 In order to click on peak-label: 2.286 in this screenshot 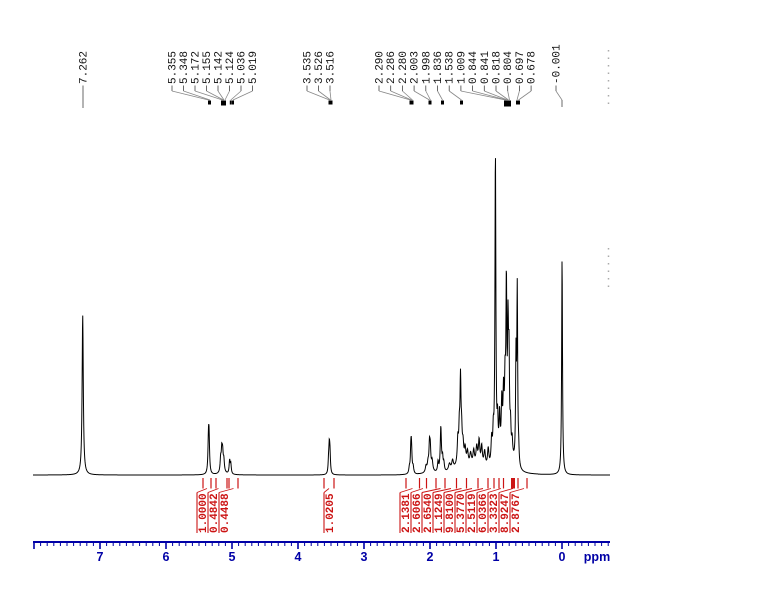, I will do `click(392, 67)`.